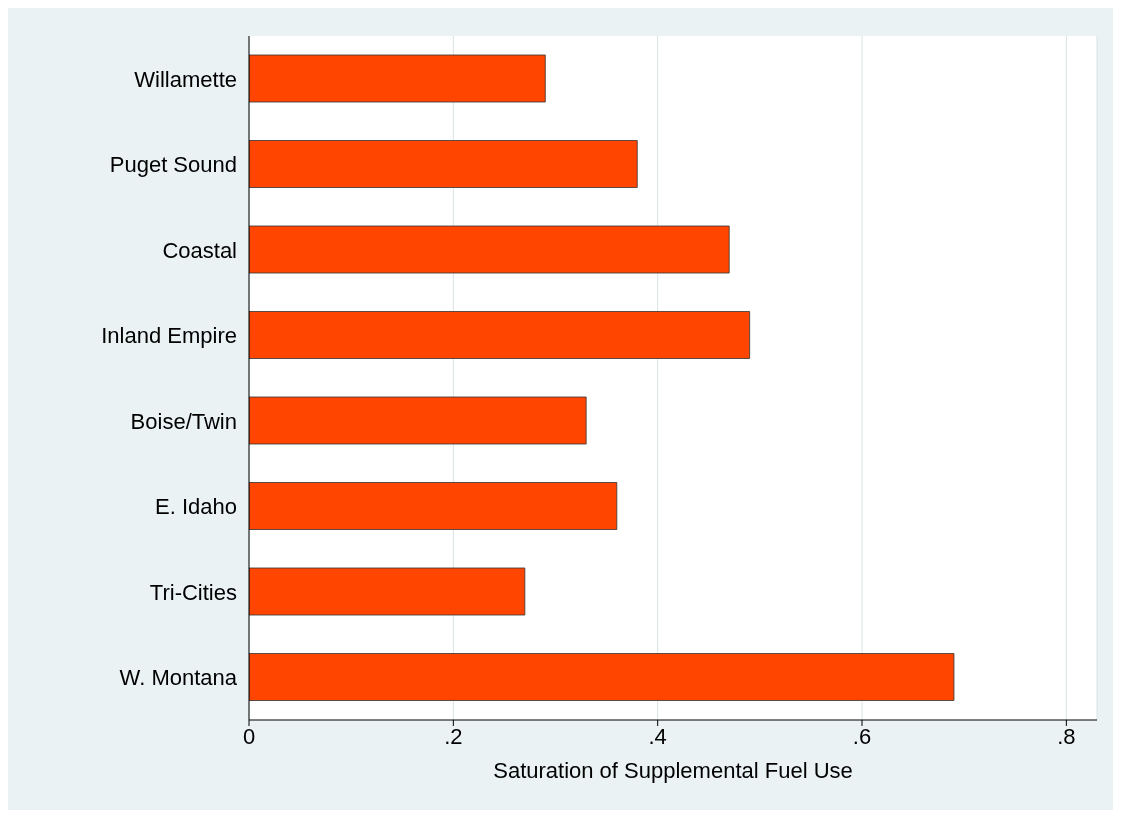 The height and width of the screenshot is (818, 1121). Describe the element at coordinates (173, 165) in the screenshot. I see `y-tick-label: Puget Sound` at that location.